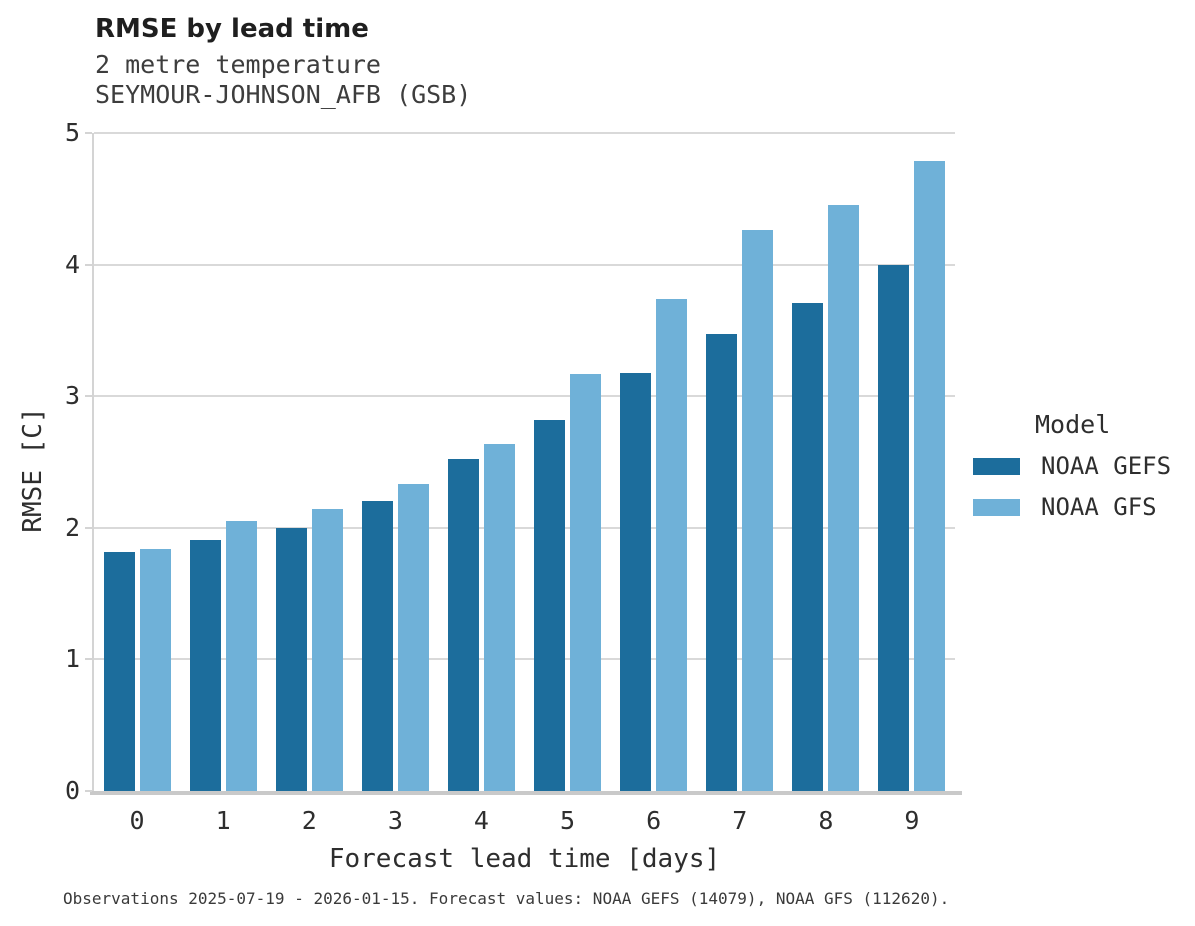 The image size is (1195, 926). What do you see at coordinates (1073, 424) in the screenshot?
I see `legend-title: Model` at bounding box center [1073, 424].